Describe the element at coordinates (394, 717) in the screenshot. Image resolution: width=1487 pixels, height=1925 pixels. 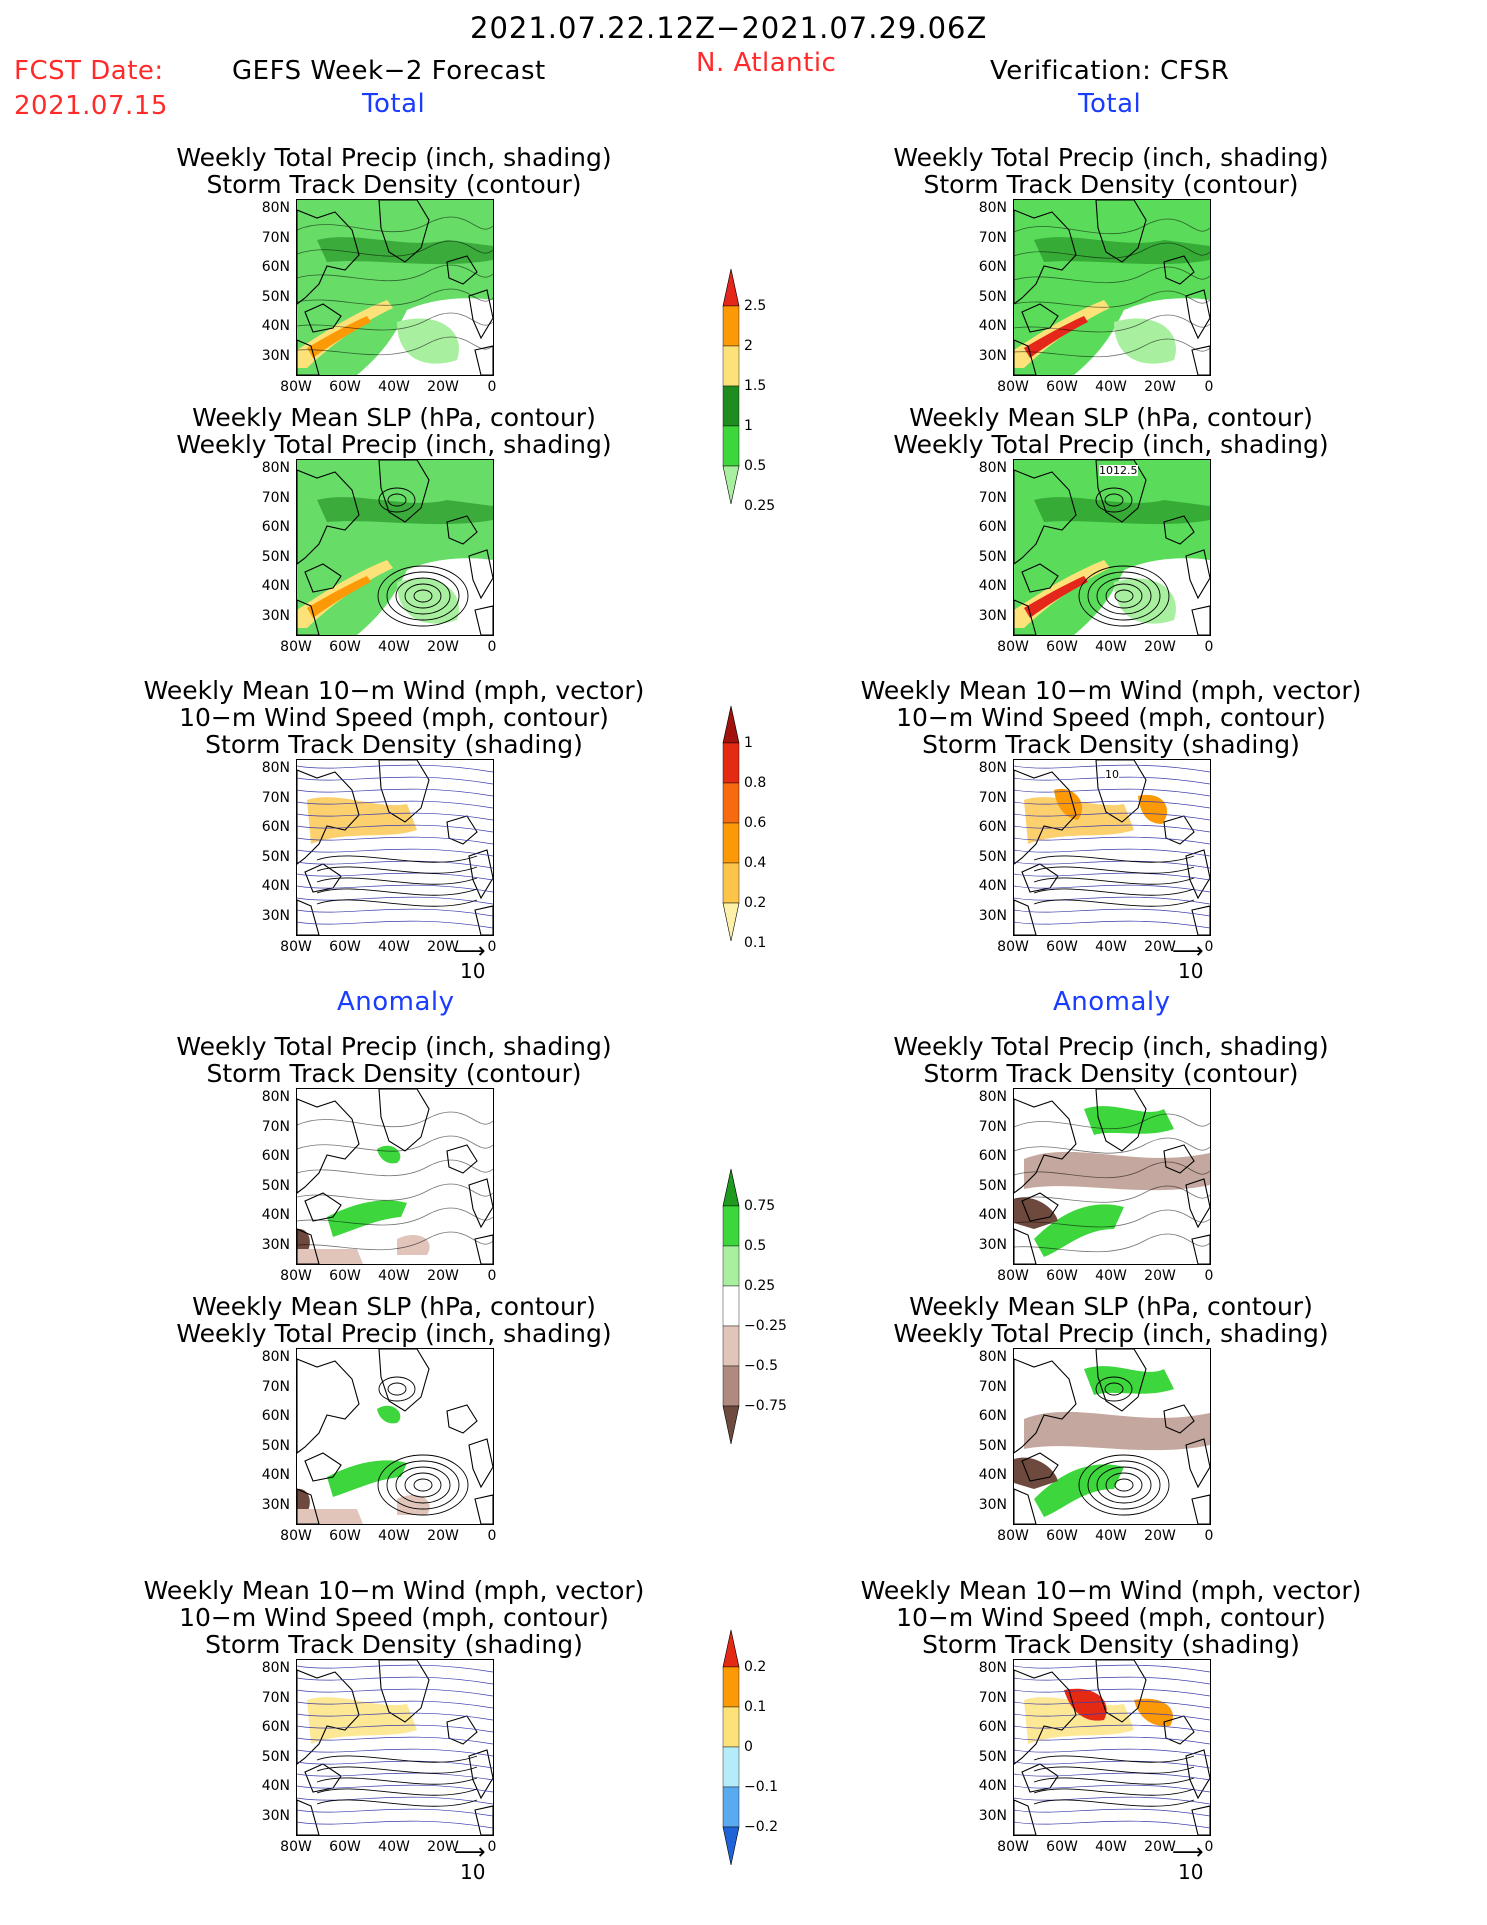
I see `fc-total-wind-title-line: 10−m Wind Speed (mph, contour)` at that location.